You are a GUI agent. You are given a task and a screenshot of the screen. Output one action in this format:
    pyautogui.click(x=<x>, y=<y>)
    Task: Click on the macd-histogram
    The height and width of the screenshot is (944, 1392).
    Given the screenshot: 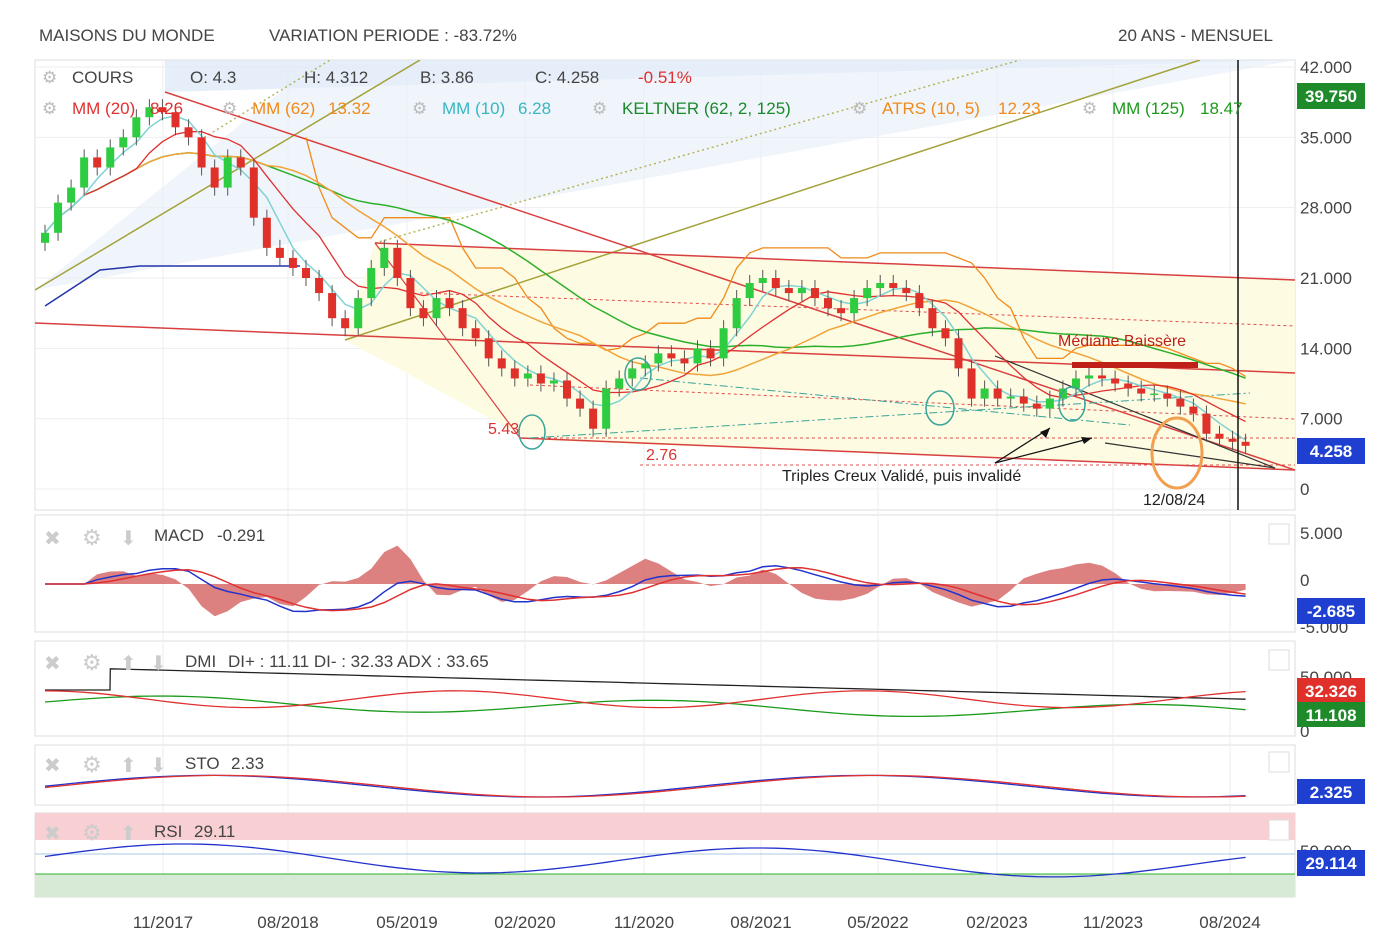 What is the action you would take?
    pyautogui.click(x=645, y=581)
    